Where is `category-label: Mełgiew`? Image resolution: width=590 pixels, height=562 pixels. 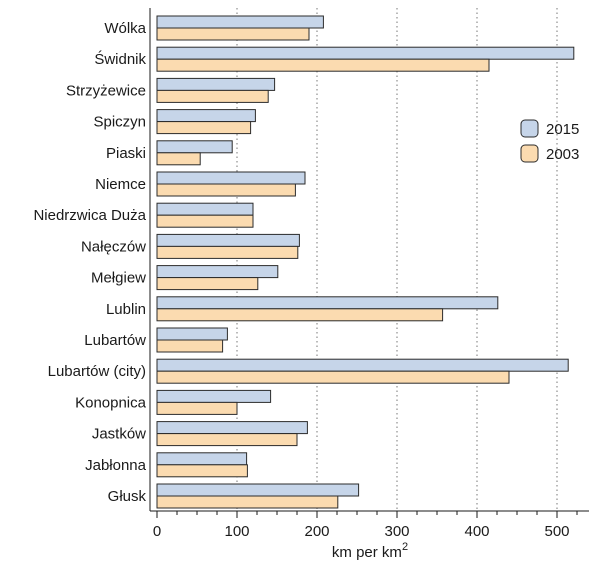 category-label: Mełgiew is located at coordinates (118, 278).